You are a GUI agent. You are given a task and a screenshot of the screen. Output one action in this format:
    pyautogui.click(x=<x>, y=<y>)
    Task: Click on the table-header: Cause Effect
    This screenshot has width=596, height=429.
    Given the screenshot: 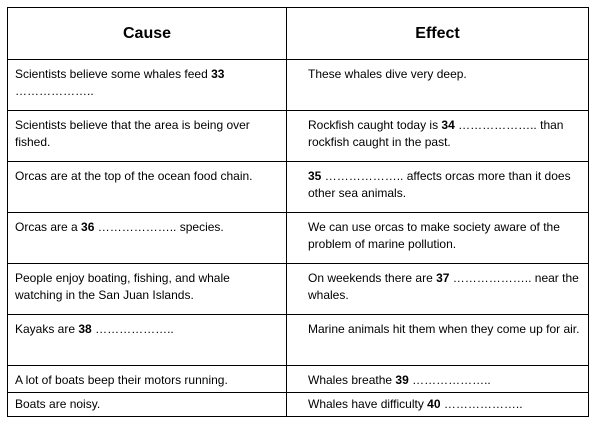 What is the action you would take?
    pyautogui.click(x=298, y=33)
    